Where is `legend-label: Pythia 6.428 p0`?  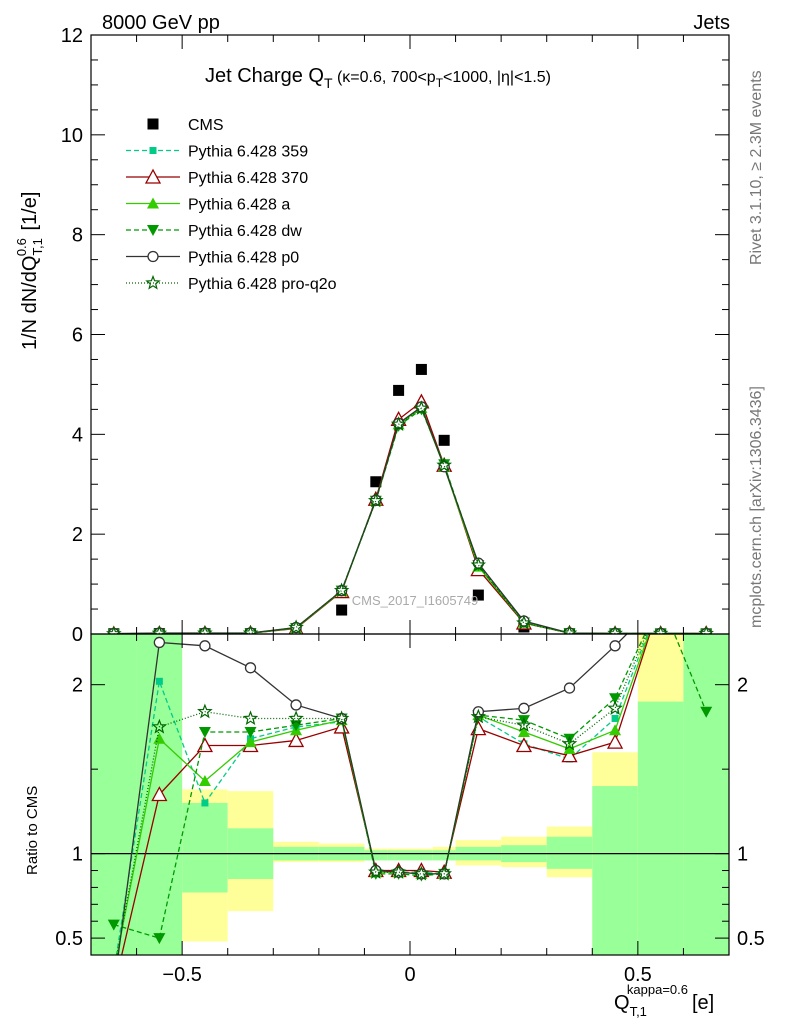
legend-label: Pythia 6.428 p0 is located at coordinates (243, 258).